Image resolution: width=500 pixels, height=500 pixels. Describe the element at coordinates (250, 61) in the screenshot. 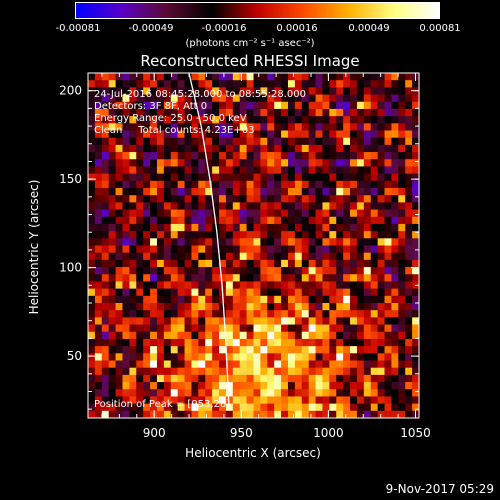

I see `chart-title: Reconstructed RHESSI Image` at that location.